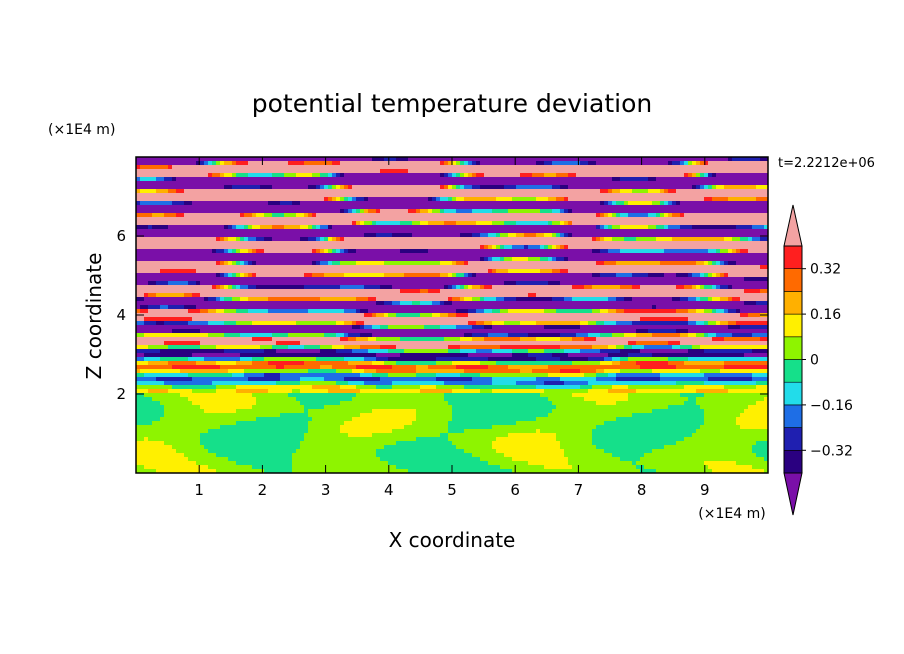 This screenshot has height=654, width=904. I want to click on x-tick-label: 7, so click(579, 490).